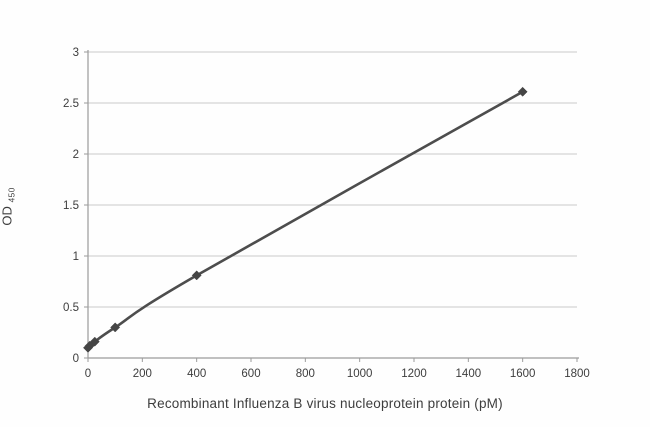  Describe the element at coordinates (76, 359) in the screenshot. I see `y-tick-label: 0` at that location.